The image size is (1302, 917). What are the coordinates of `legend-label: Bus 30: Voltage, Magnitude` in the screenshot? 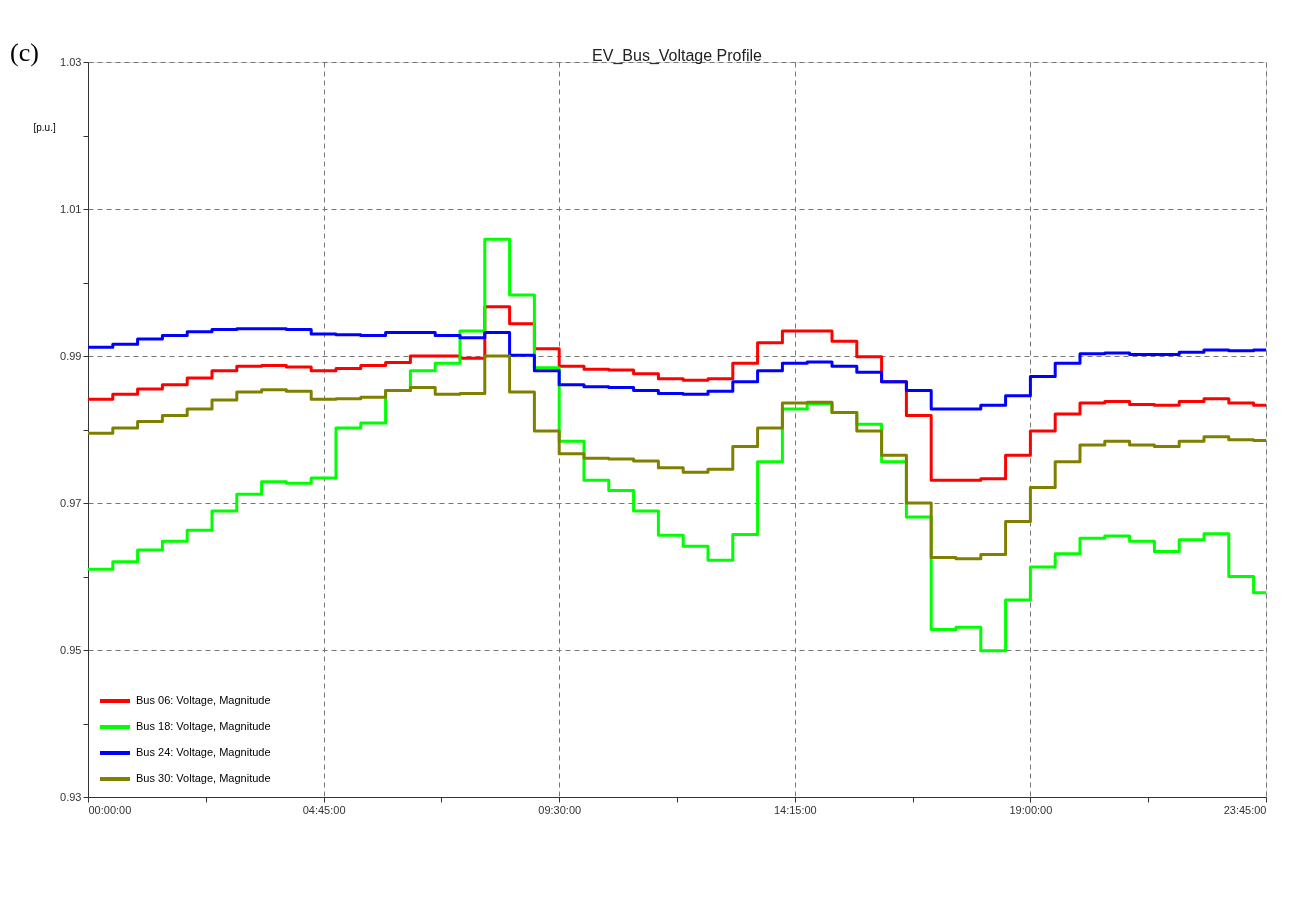 It's located at (203, 778).